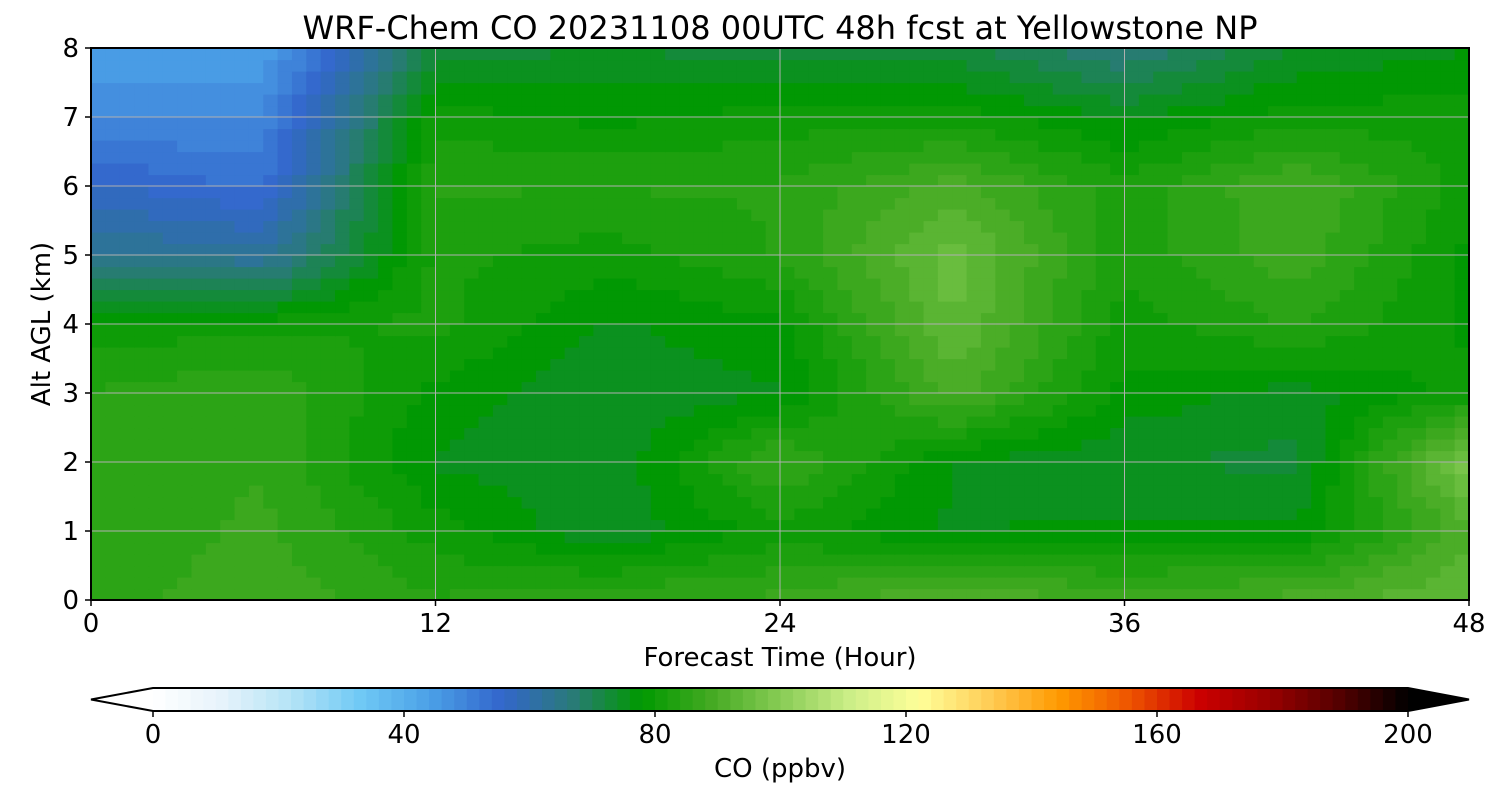 The width and height of the screenshot is (1500, 800). What do you see at coordinates (1377, 699) in the screenshot?
I see `colorbar-segment` at bounding box center [1377, 699].